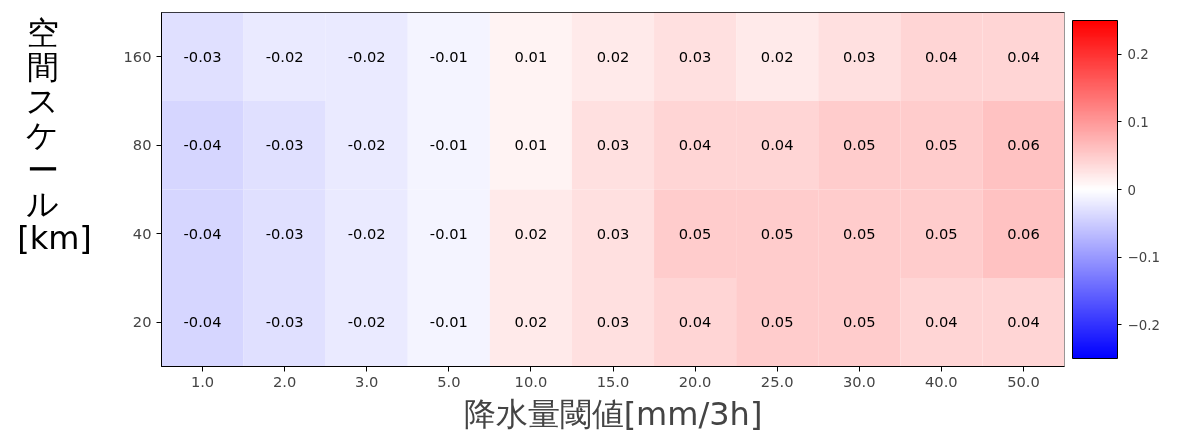  What do you see at coordinates (284, 381) in the screenshot?
I see `x-tick-label: 2.0` at bounding box center [284, 381].